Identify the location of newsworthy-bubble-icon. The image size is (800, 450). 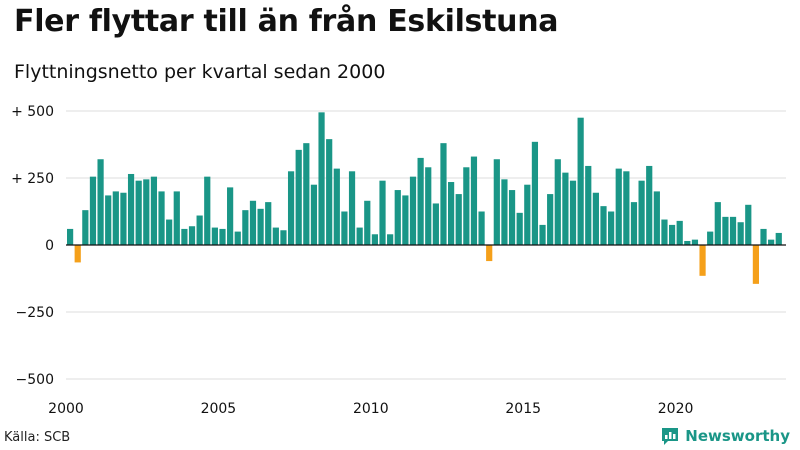
(670, 436).